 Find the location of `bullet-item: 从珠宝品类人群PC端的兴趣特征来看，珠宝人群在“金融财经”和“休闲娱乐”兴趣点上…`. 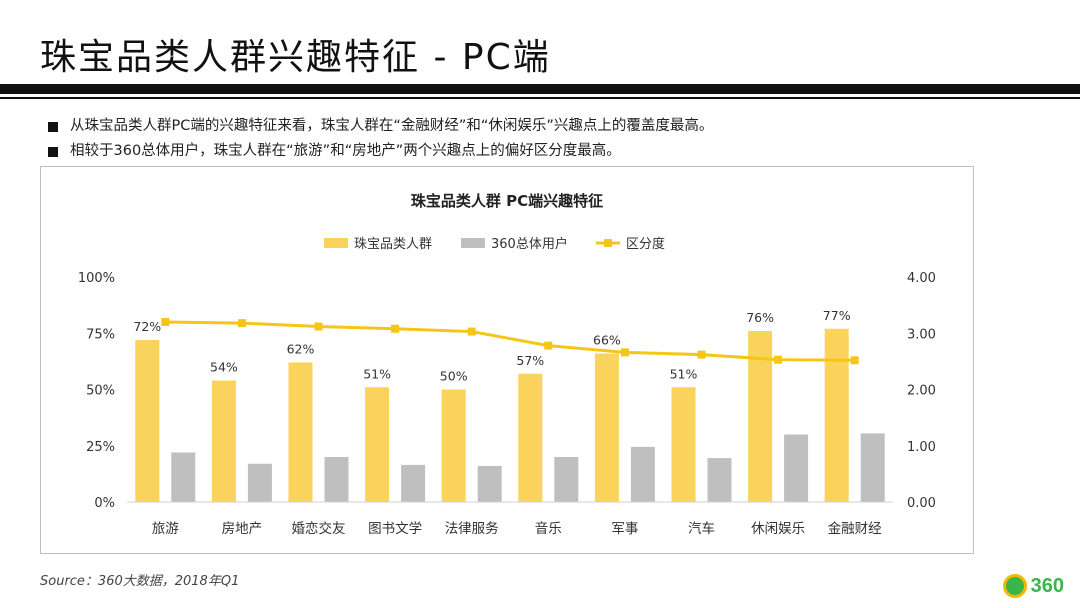

bullet-item: 从珠宝品类人群PC端的兴趣特征来看，珠宝人群在“金融财经”和“休闲娱乐”兴趣点上… is located at coordinates (380, 126).